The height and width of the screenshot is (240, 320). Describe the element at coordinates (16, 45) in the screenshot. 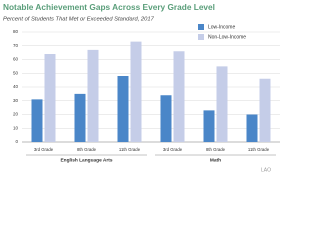

I see `y-tick-label: 70` at that location.